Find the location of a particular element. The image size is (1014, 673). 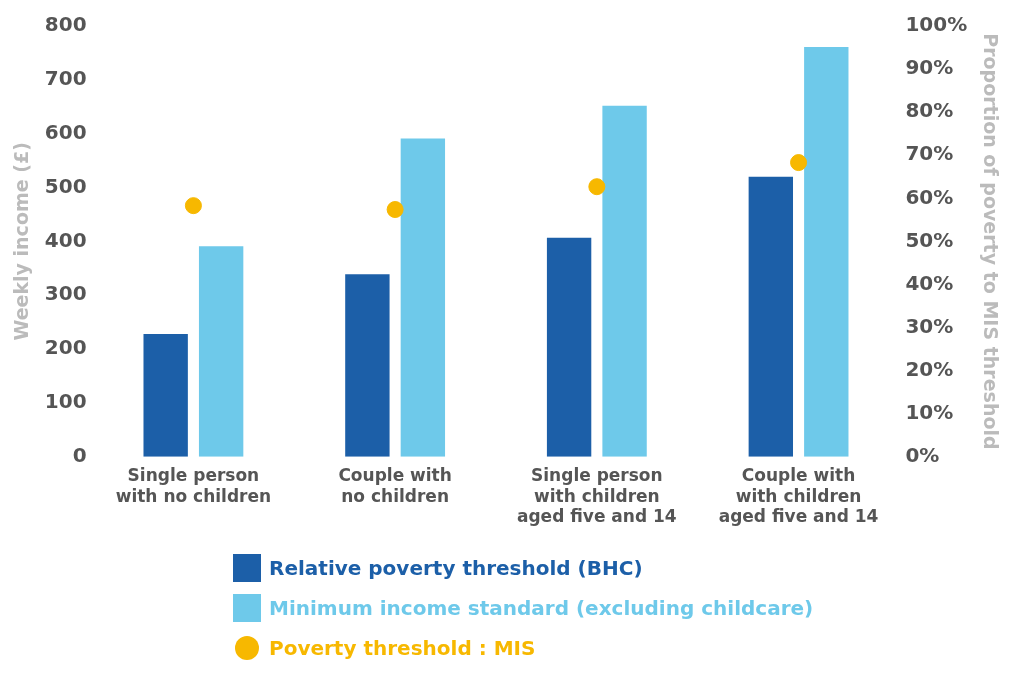

legend-label: Minimum income standard (excluding childcare) is located at coordinates (541, 608).